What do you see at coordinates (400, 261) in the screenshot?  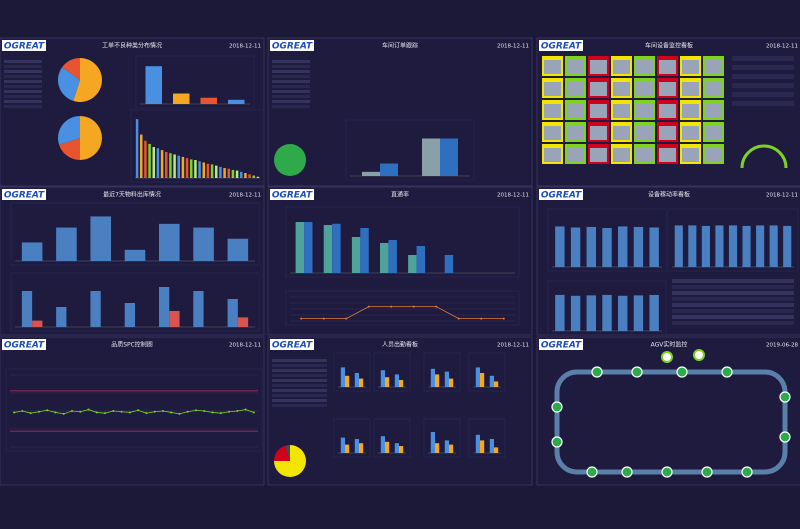 I see `panel: OGREAT 直通率 2018-12-11` at bounding box center [400, 261].